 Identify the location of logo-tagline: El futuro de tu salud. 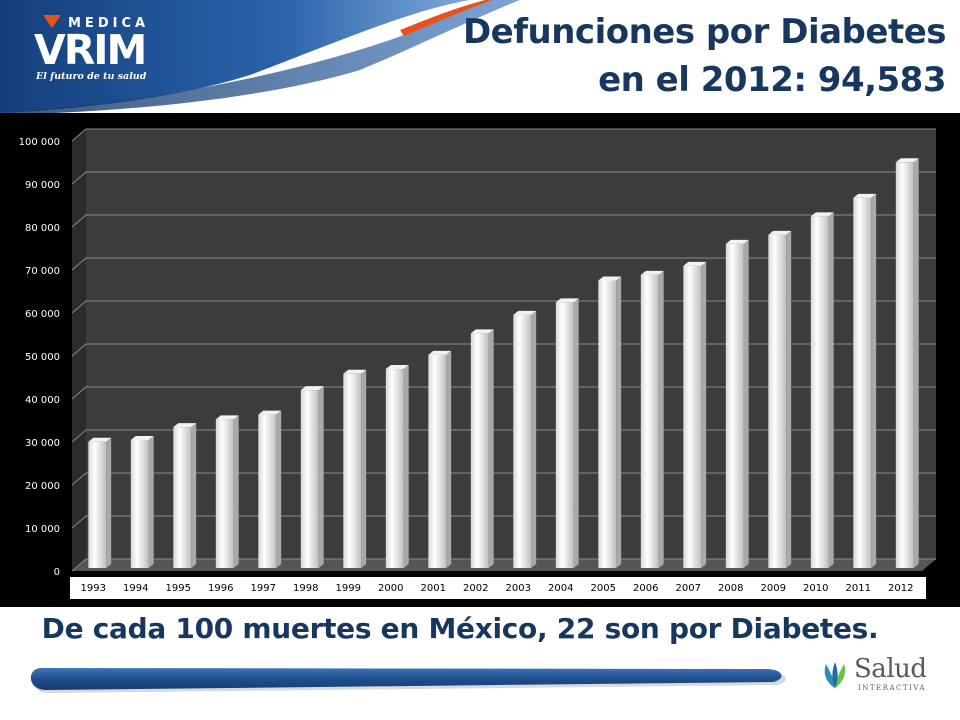
(91, 76).